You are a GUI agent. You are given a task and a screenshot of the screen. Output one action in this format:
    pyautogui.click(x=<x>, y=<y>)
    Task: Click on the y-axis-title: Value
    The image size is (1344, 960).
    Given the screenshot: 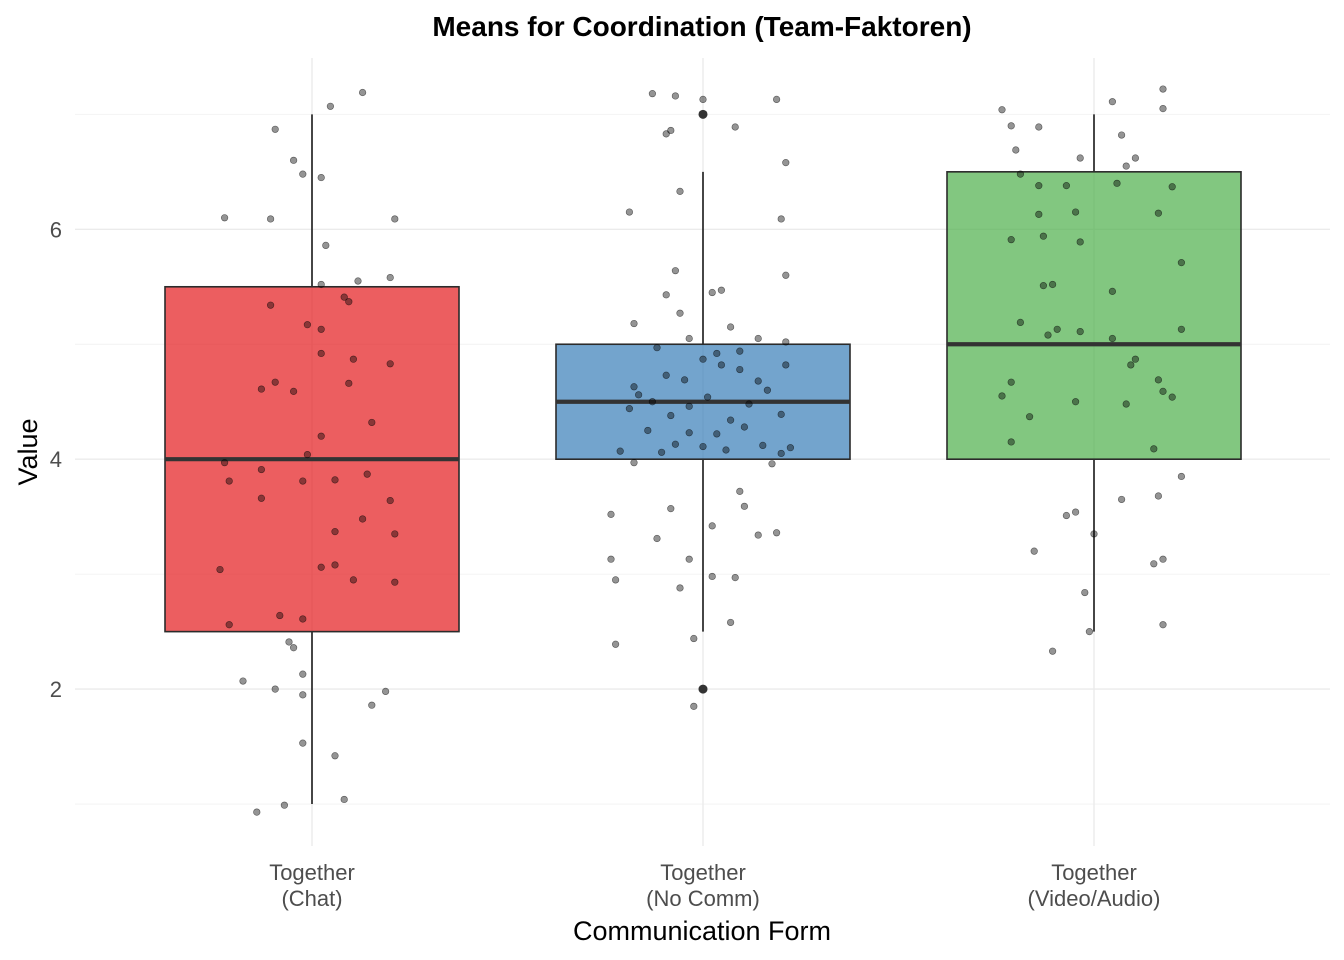 What is the action you would take?
    pyautogui.click(x=28, y=451)
    